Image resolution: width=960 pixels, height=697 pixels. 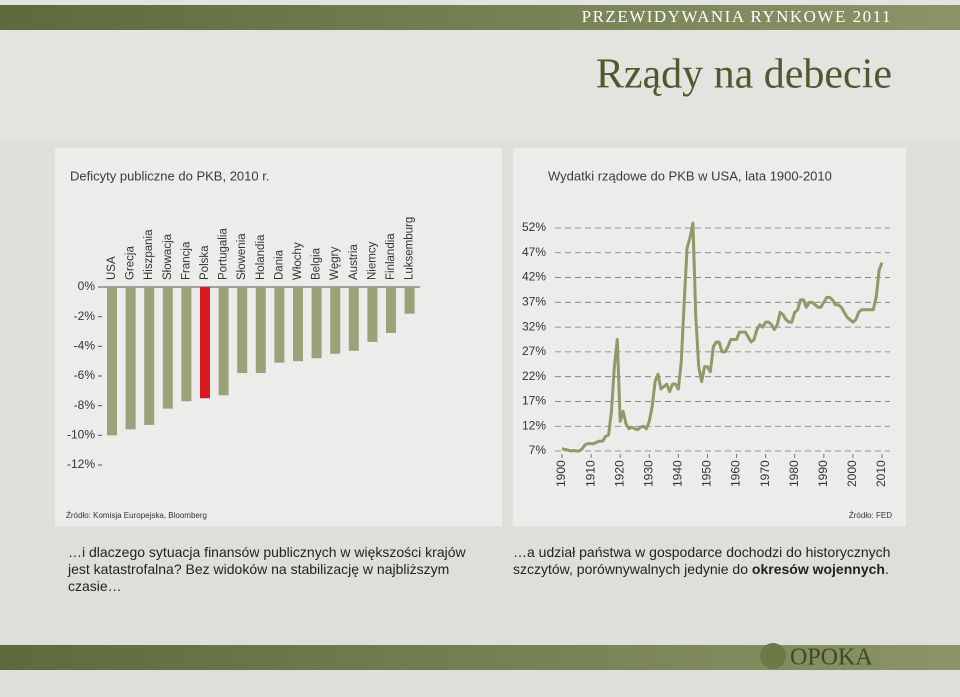 What do you see at coordinates (410, 248) in the screenshot?
I see `x-tick-label: Luksemburg` at bounding box center [410, 248].